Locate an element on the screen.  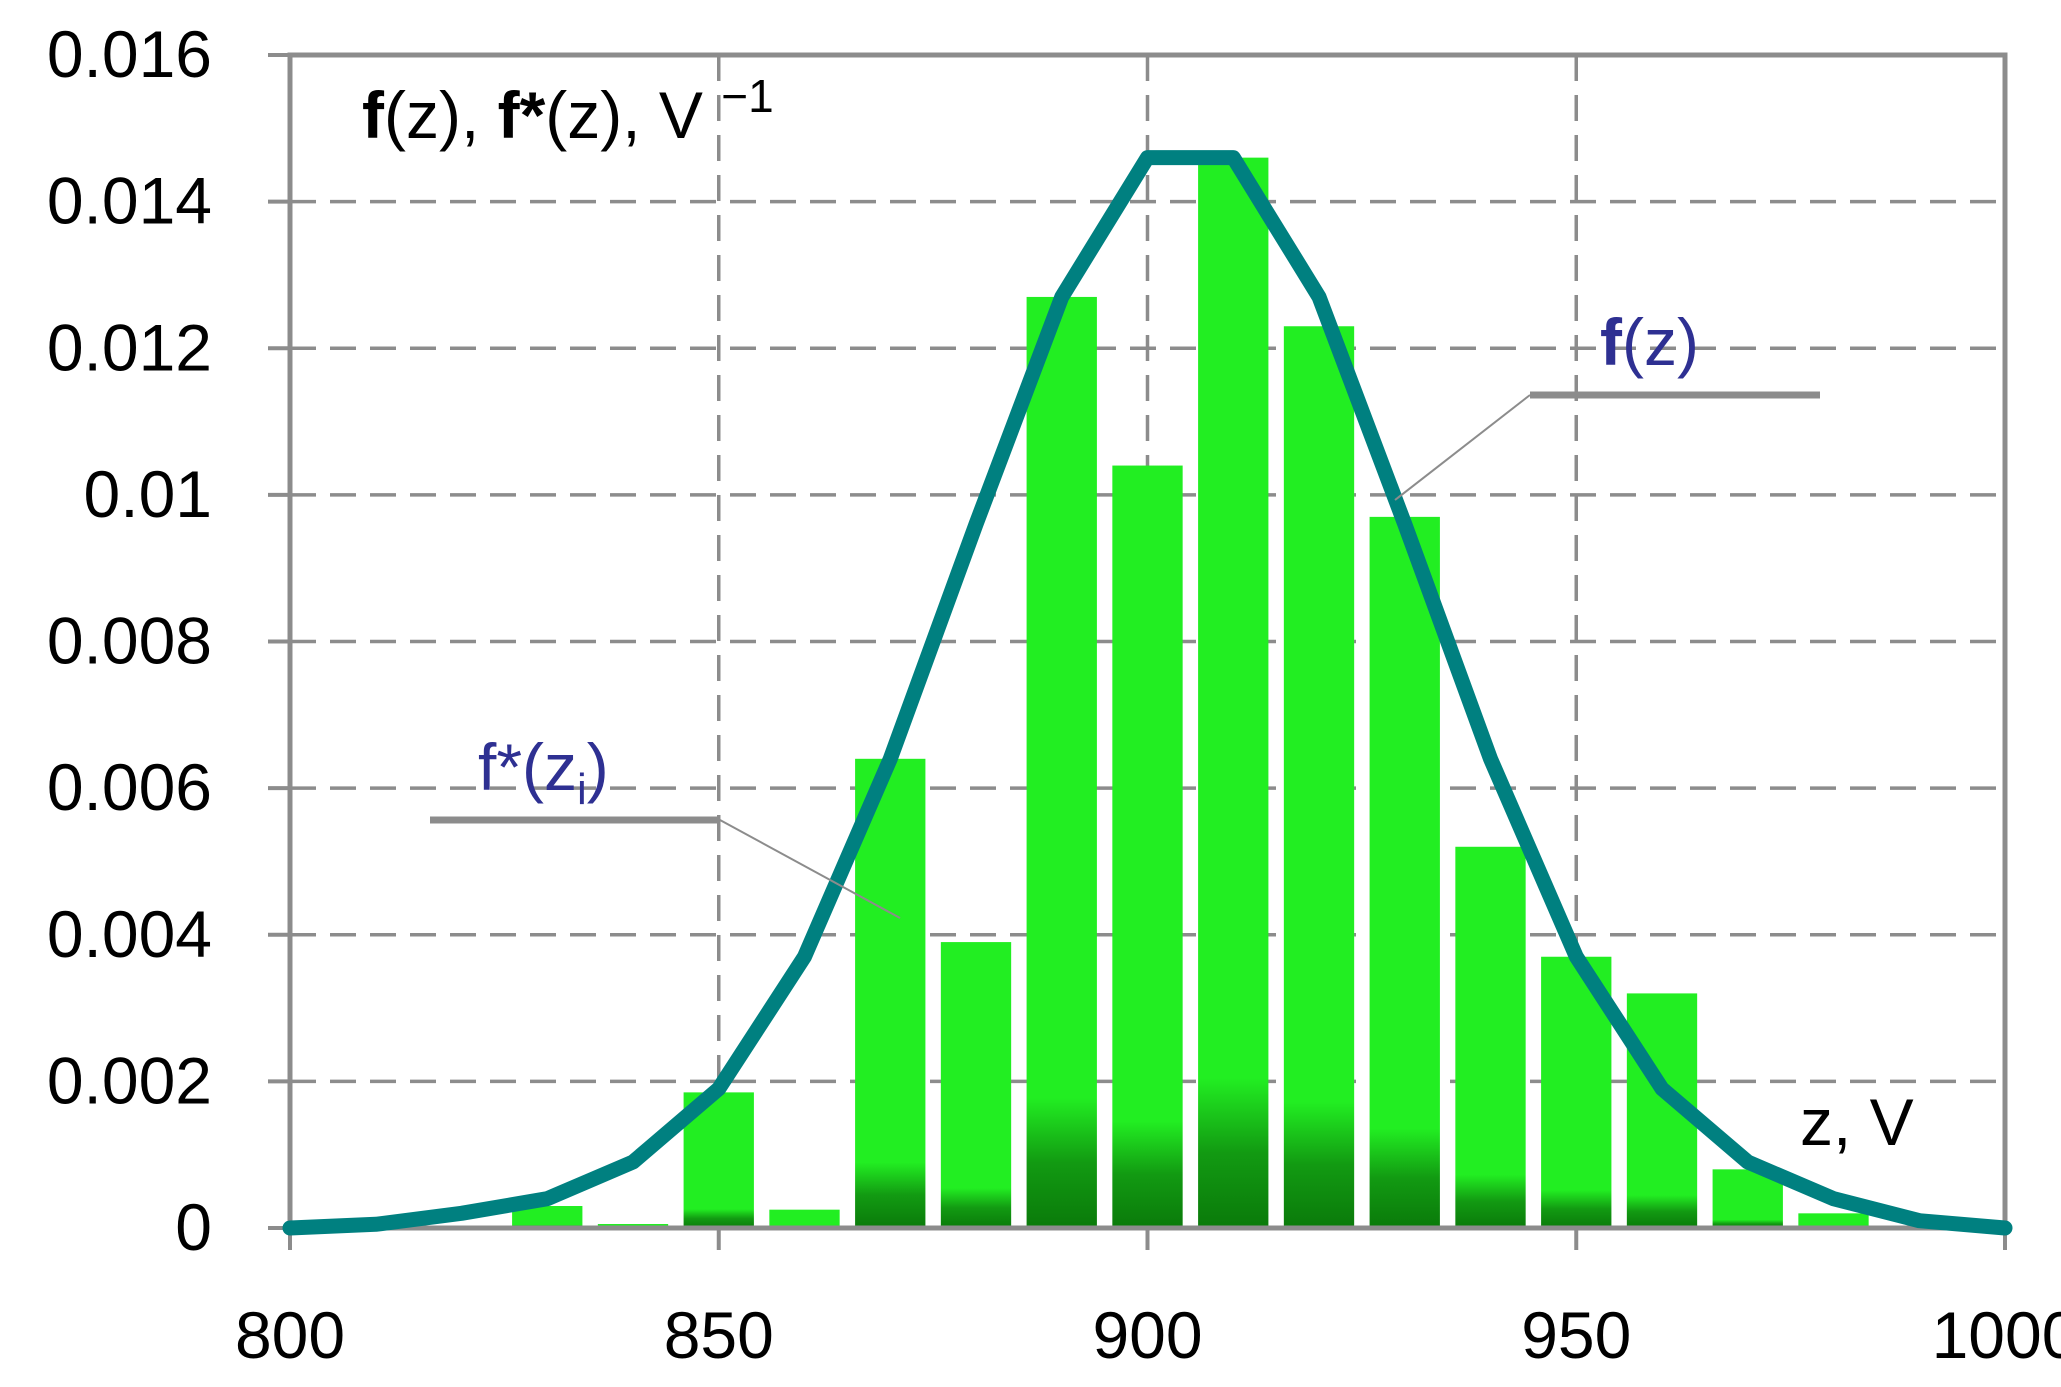
y-tick-label: 0.008 is located at coordinates (129, 641).